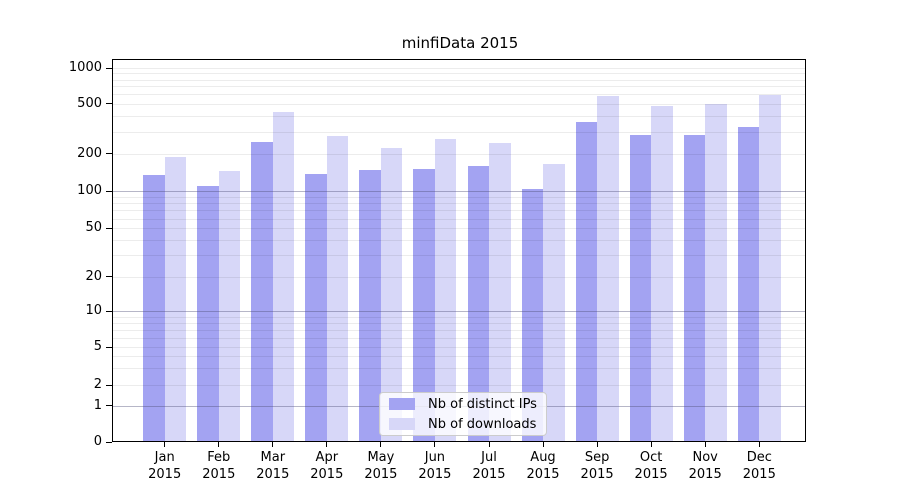 This screenshot has height=500, width=900. What do you see at coordinates (97, 405) in the screenshot?
I see `y-tick-label: 1` at bounding box center [97, 405].